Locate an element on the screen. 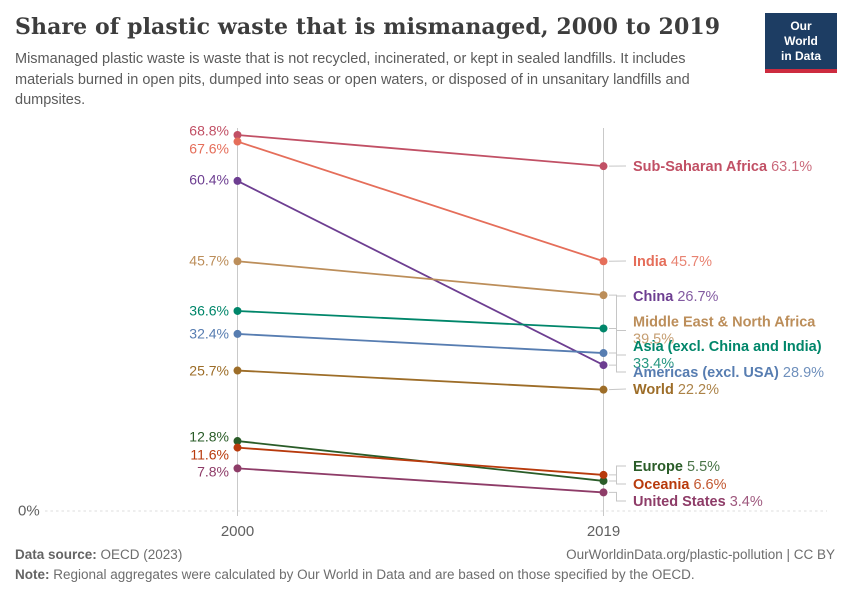  series-start-value-label-middle-east-north-africa: 45.7% is located at coordinates (209, 261).